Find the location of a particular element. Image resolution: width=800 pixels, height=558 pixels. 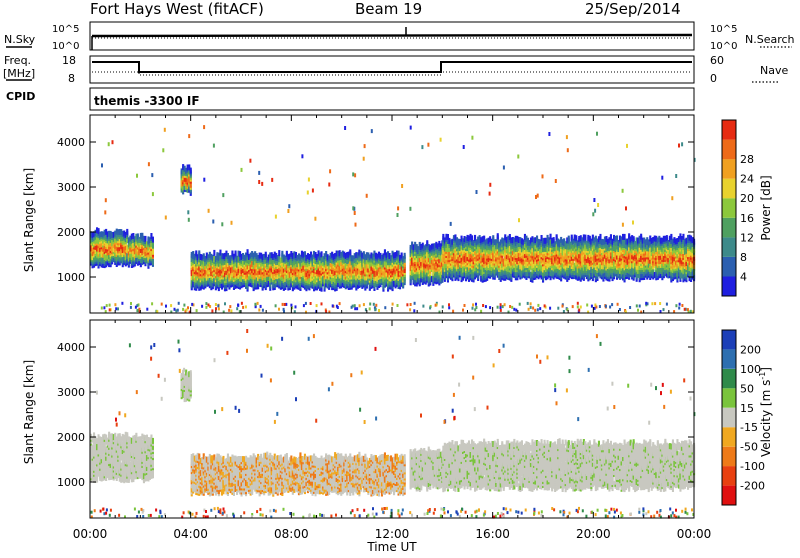

nsky-tick-high: 10^5 is located at coordinates (65, 29).